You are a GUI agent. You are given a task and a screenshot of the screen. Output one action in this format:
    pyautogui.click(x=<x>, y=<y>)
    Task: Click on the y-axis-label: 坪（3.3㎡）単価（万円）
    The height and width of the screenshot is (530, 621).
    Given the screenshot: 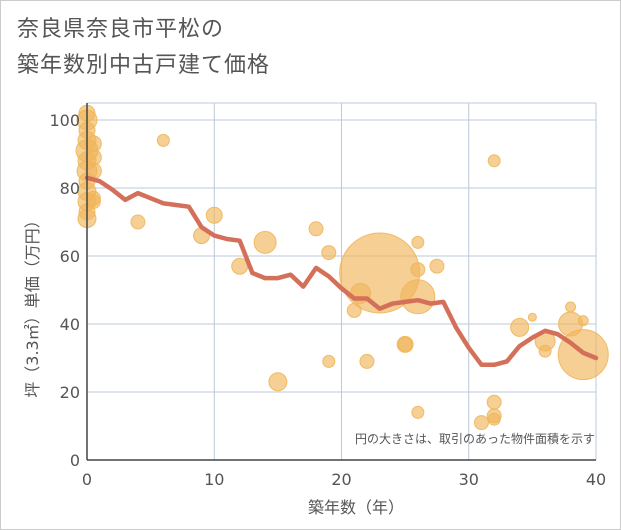 What is the action you would take?
    pyautogui.click(x=32, y=304)
    